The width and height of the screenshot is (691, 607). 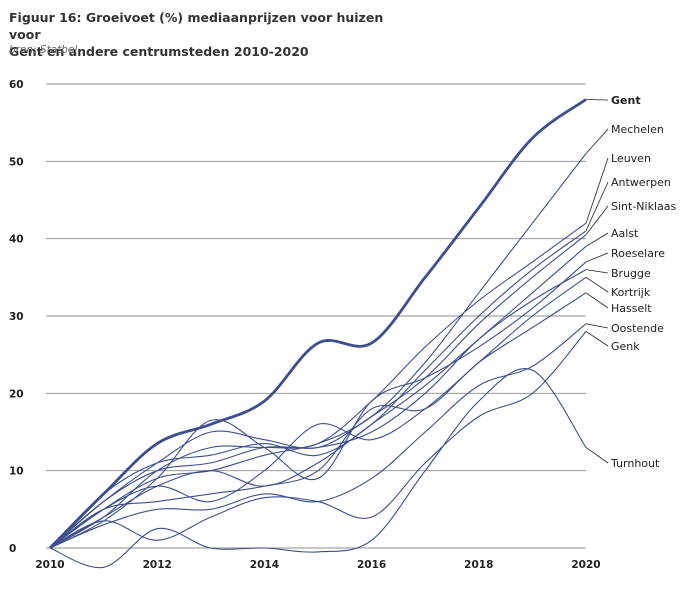 What do you see at coordinates (631, 273) in the screenshot?
I see `series-label-brugge: Brugge` at bounding box center [631, 273].